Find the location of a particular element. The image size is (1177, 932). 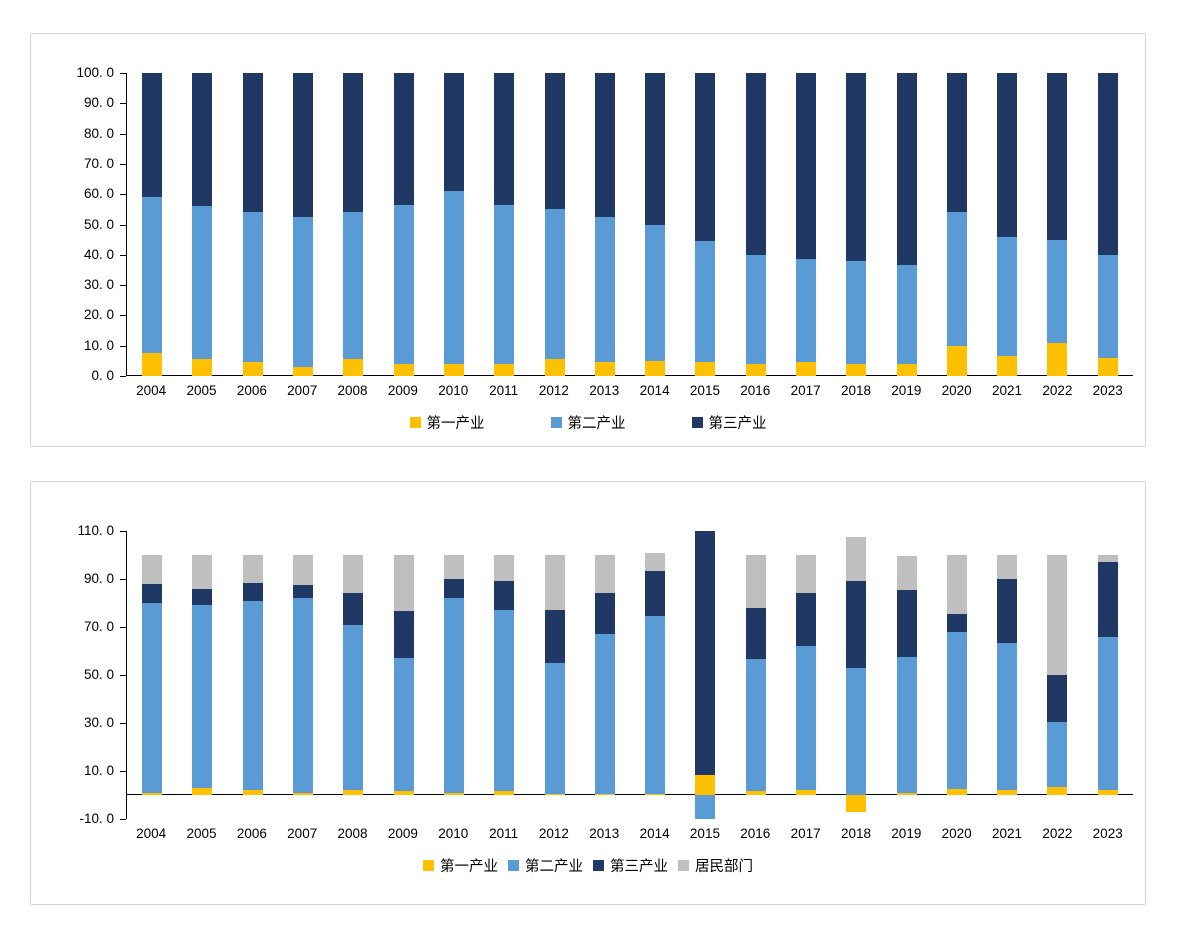

bar-group-2023 is located at coordinates (1108, 224).